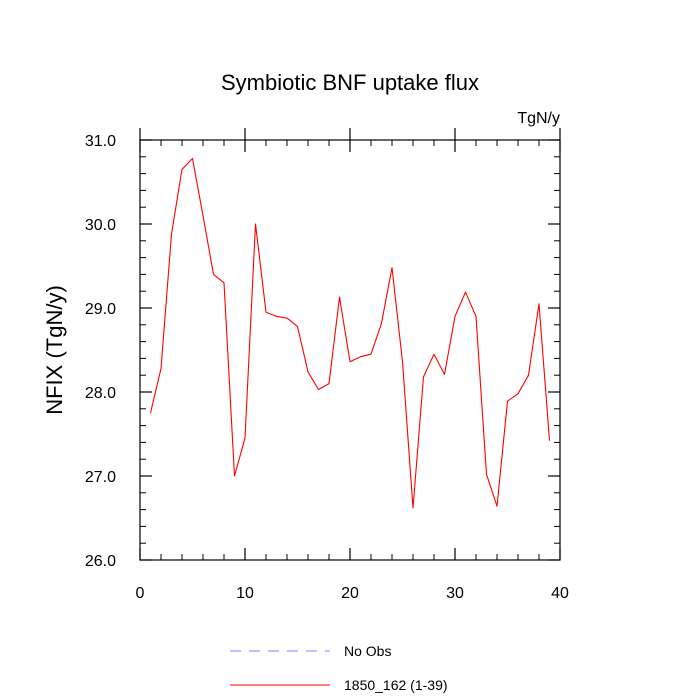 The image size is (700, 700). Describe the element at coordinates (367, 651) in the screenshot. I see `legend-label: No Obs` at that location.